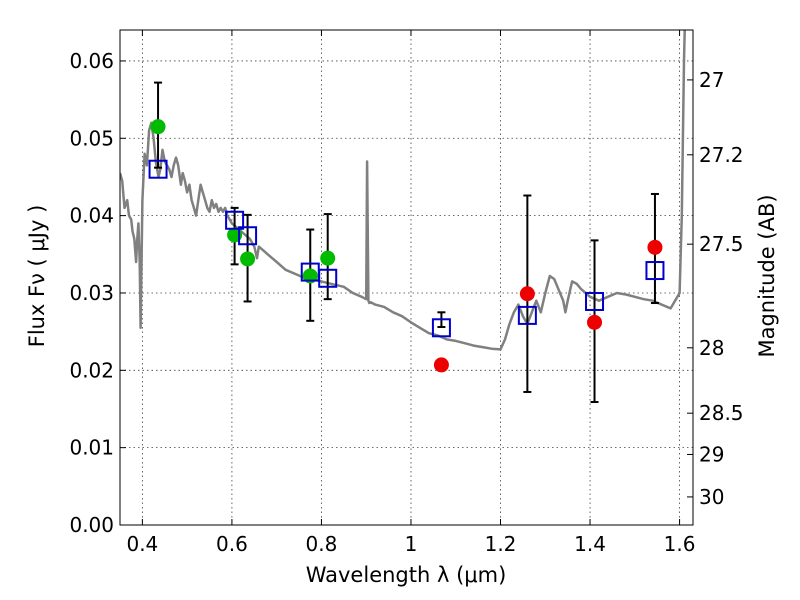  Describe the element at coordinates (91, 448) in the screenshot. I see `y-tick-label: 0.01` at that location.